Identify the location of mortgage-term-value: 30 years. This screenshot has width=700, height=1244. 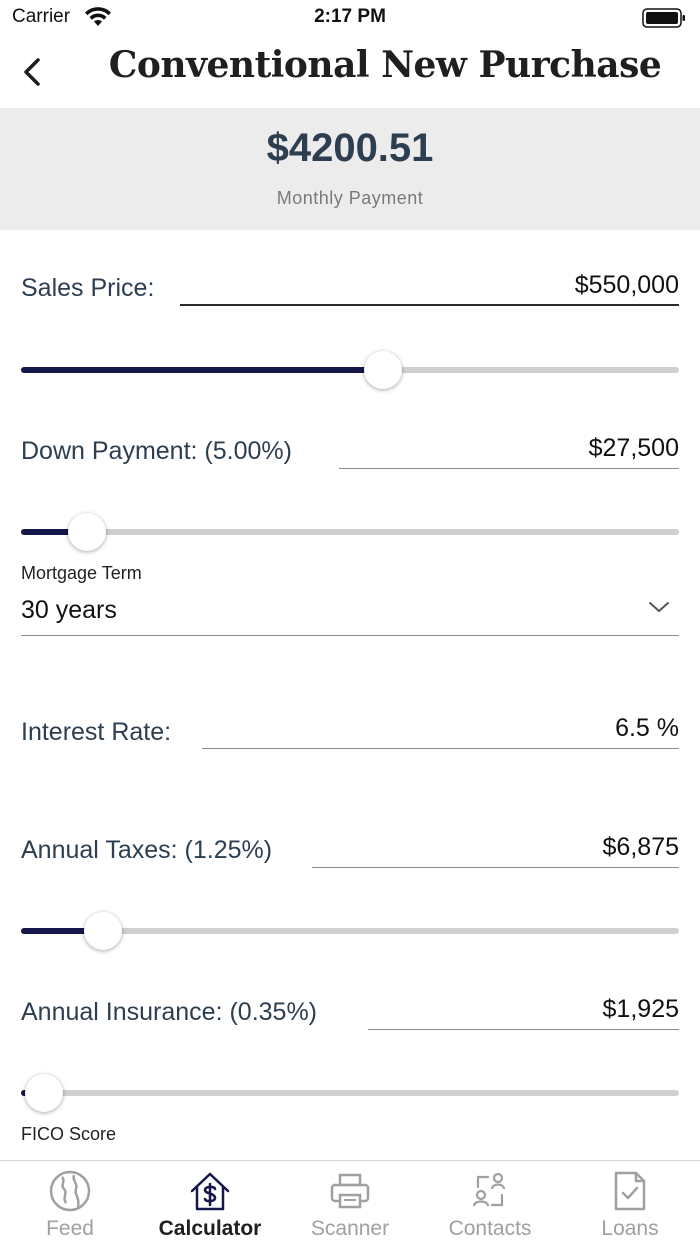
(69, 610).